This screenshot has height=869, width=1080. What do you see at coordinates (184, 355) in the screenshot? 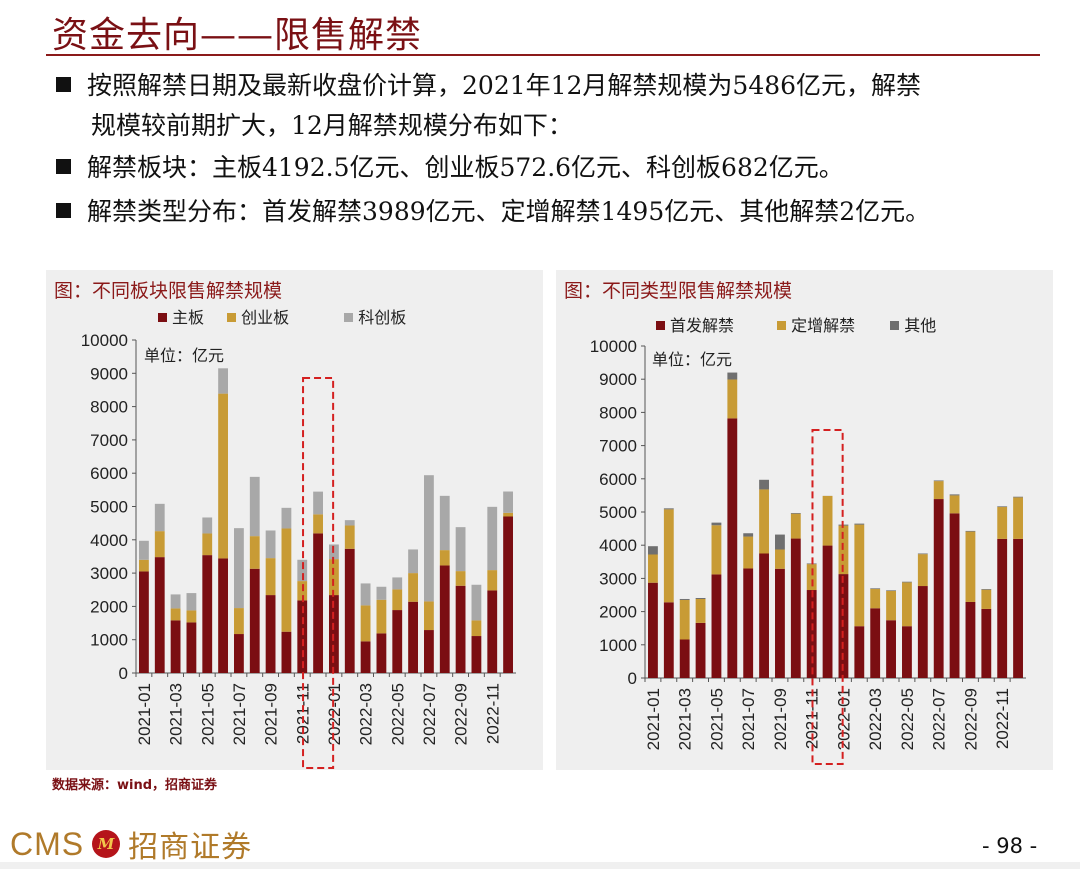
I see `unit-label: 单位：亿元` at bounding box center [184, 355].